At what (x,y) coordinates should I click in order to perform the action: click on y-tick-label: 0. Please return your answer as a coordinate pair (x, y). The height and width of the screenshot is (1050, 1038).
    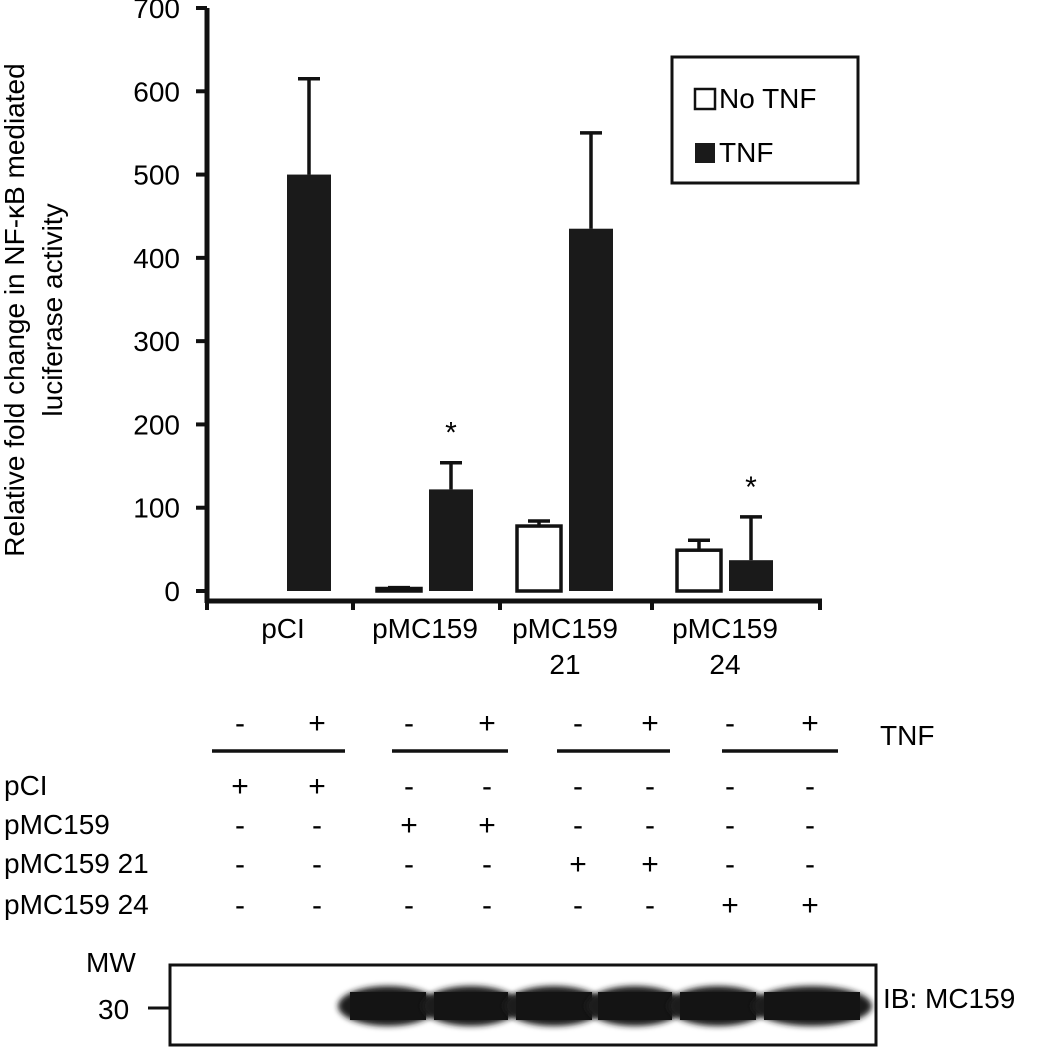
    Looking at the image, I should click on (172, 591).